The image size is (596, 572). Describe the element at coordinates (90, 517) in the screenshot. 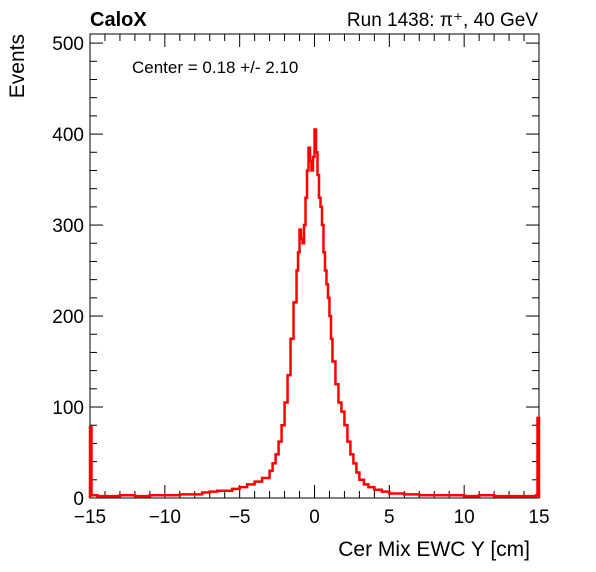

I see `x-tick-label: −15` at that location.